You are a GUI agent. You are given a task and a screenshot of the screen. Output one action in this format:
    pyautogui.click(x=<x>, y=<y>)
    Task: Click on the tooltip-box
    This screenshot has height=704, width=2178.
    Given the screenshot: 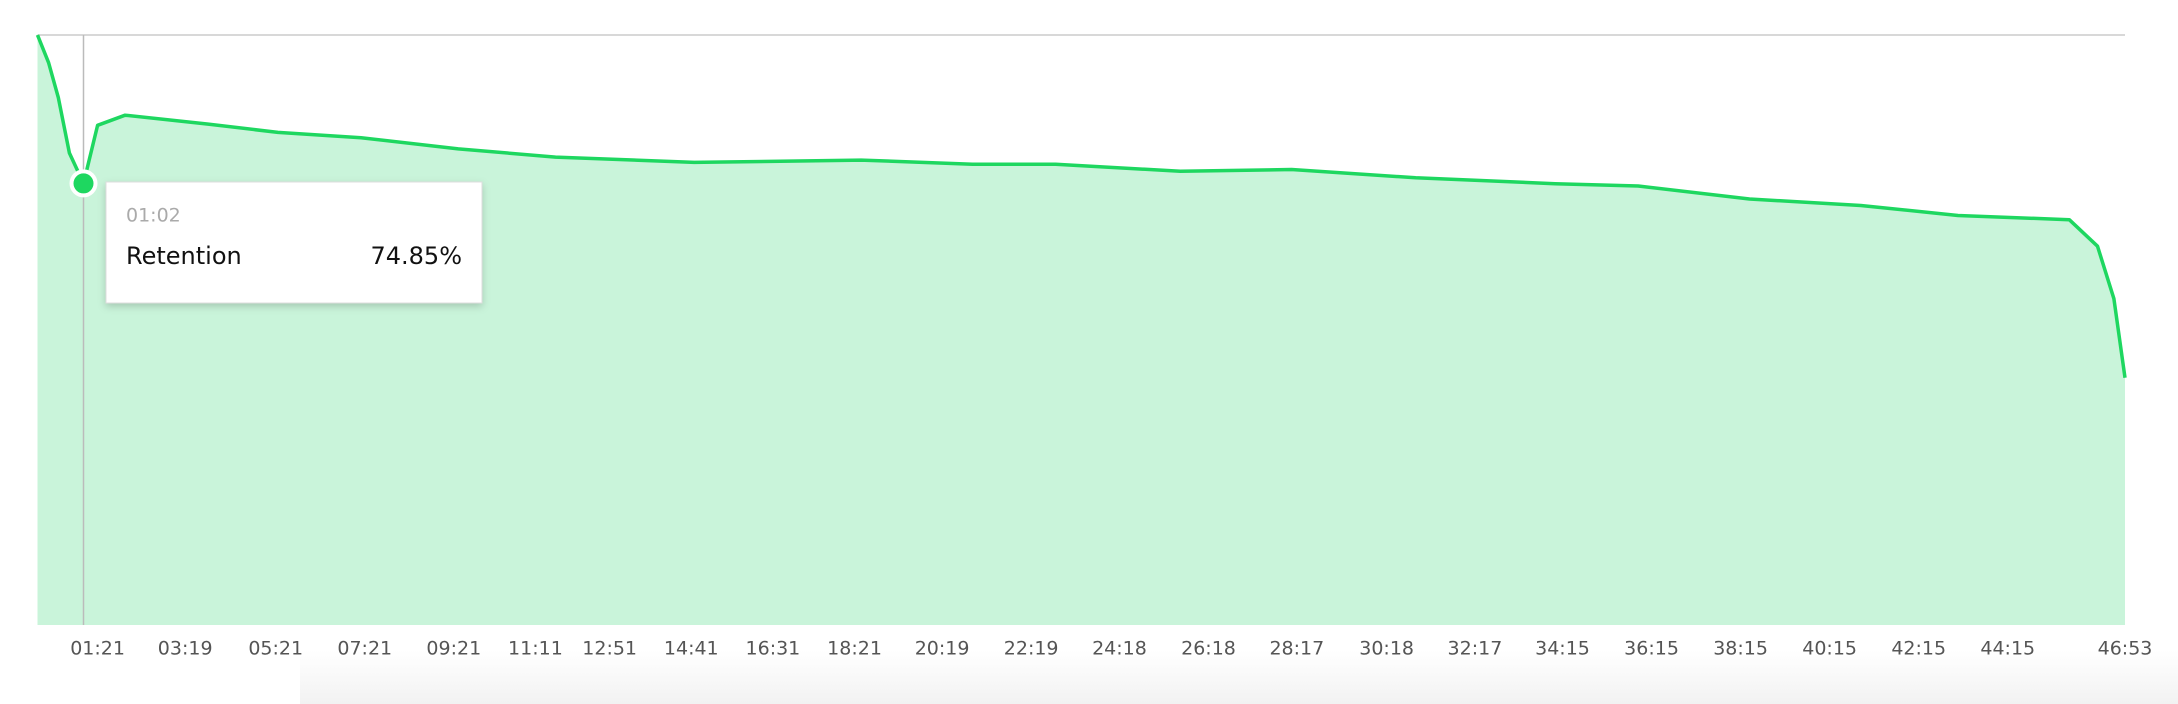 What is the action you would take?
    pyautogui.click(x=294, y=242)
    